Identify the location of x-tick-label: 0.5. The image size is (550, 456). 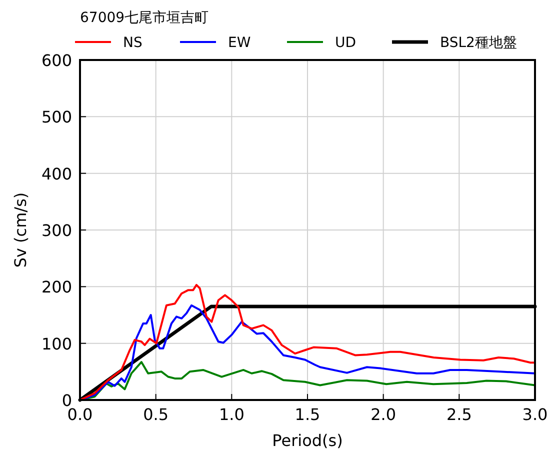
(156, 414).